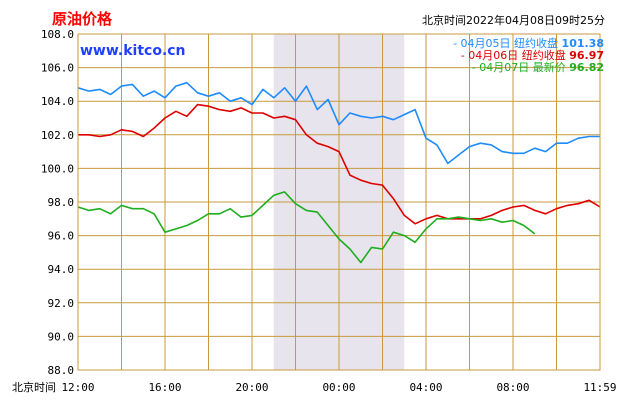 The width and height of the screenshot is (628, 402). I want to click on y-tick-label: 102.0, so click(57, 135).